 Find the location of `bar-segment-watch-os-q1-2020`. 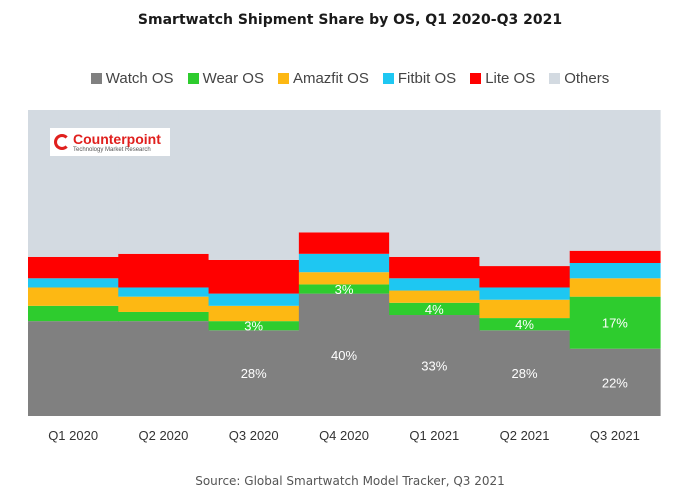

bar-segment-watch-os-q1-2020 is located at coordinates (73, 368).